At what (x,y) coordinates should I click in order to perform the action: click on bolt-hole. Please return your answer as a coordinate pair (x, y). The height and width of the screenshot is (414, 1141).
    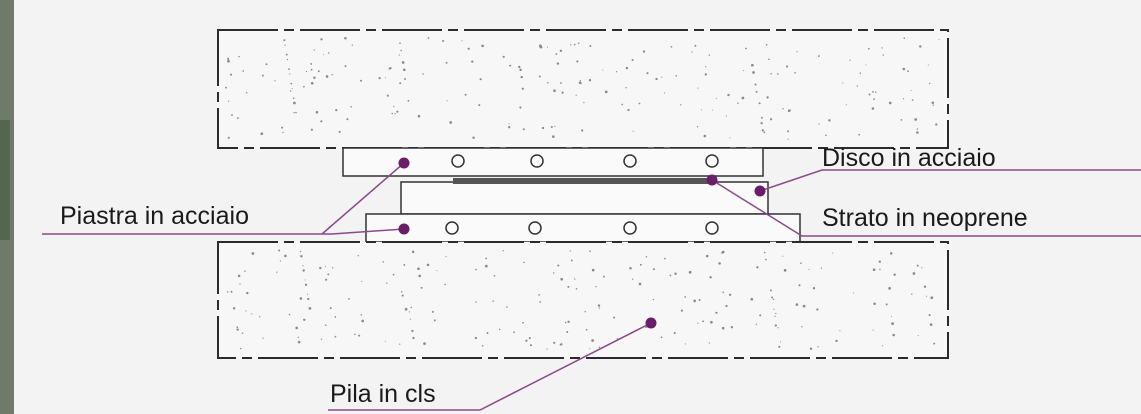
    Looking at the image, I should click on (537, 161).